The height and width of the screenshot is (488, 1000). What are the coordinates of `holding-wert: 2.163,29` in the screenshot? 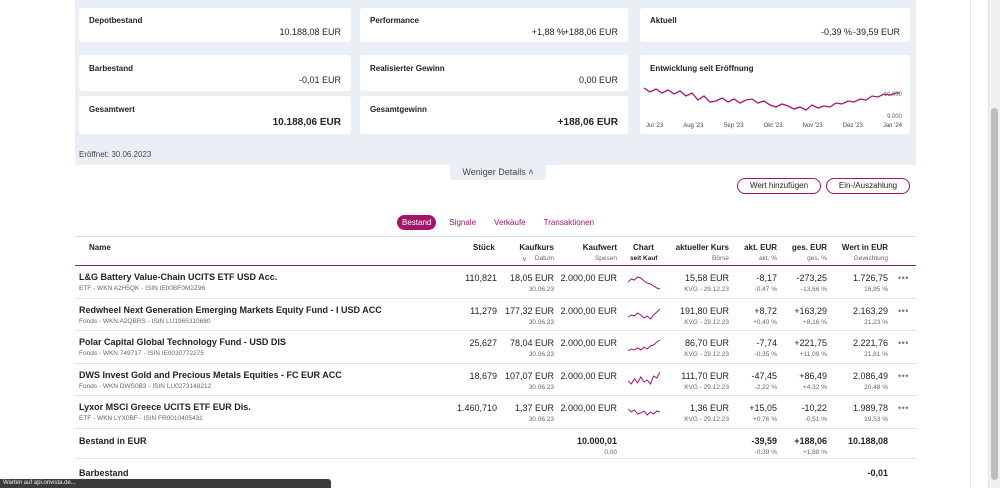 It's located at (870, 310).